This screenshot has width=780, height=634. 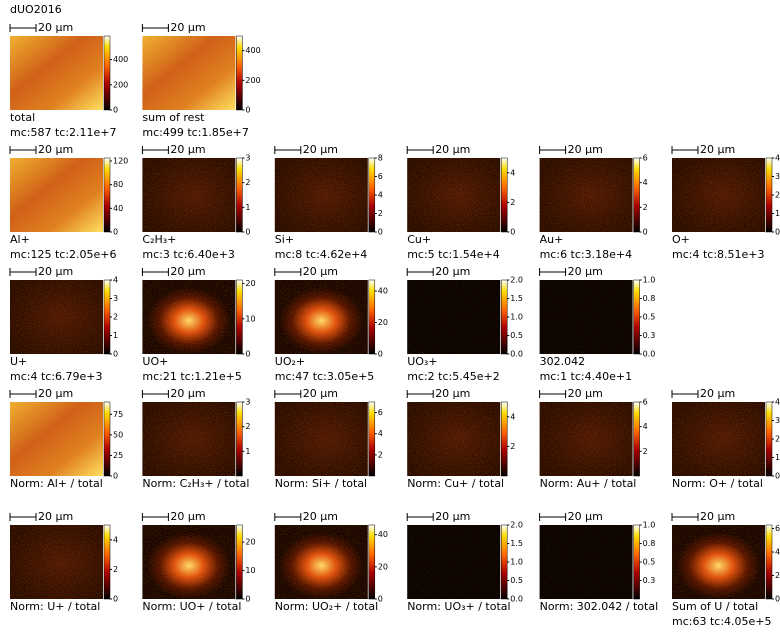 I want to click on colorbar-tick-label: 0.8, so click(x=649, y=543).